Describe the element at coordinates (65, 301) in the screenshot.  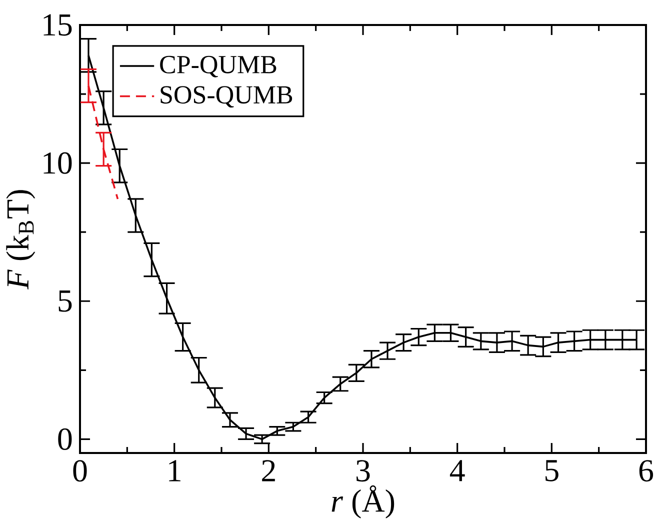
I see `y-tick-label: 5` at that location.